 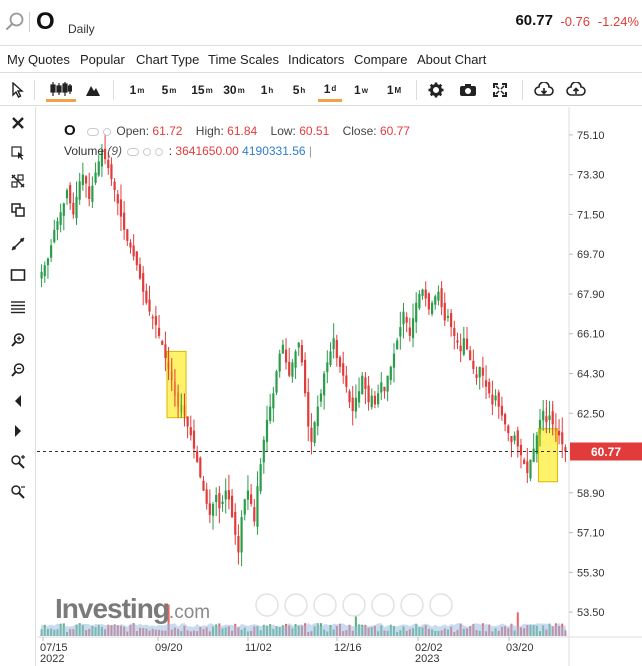 I want to click on y-tick-label: 57.10, so click(x=591, y=534).